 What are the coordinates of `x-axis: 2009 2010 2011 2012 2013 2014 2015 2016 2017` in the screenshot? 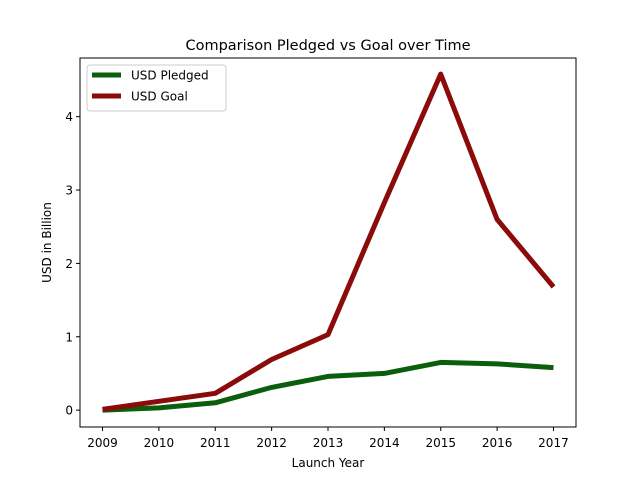 It's located at (328, 438).